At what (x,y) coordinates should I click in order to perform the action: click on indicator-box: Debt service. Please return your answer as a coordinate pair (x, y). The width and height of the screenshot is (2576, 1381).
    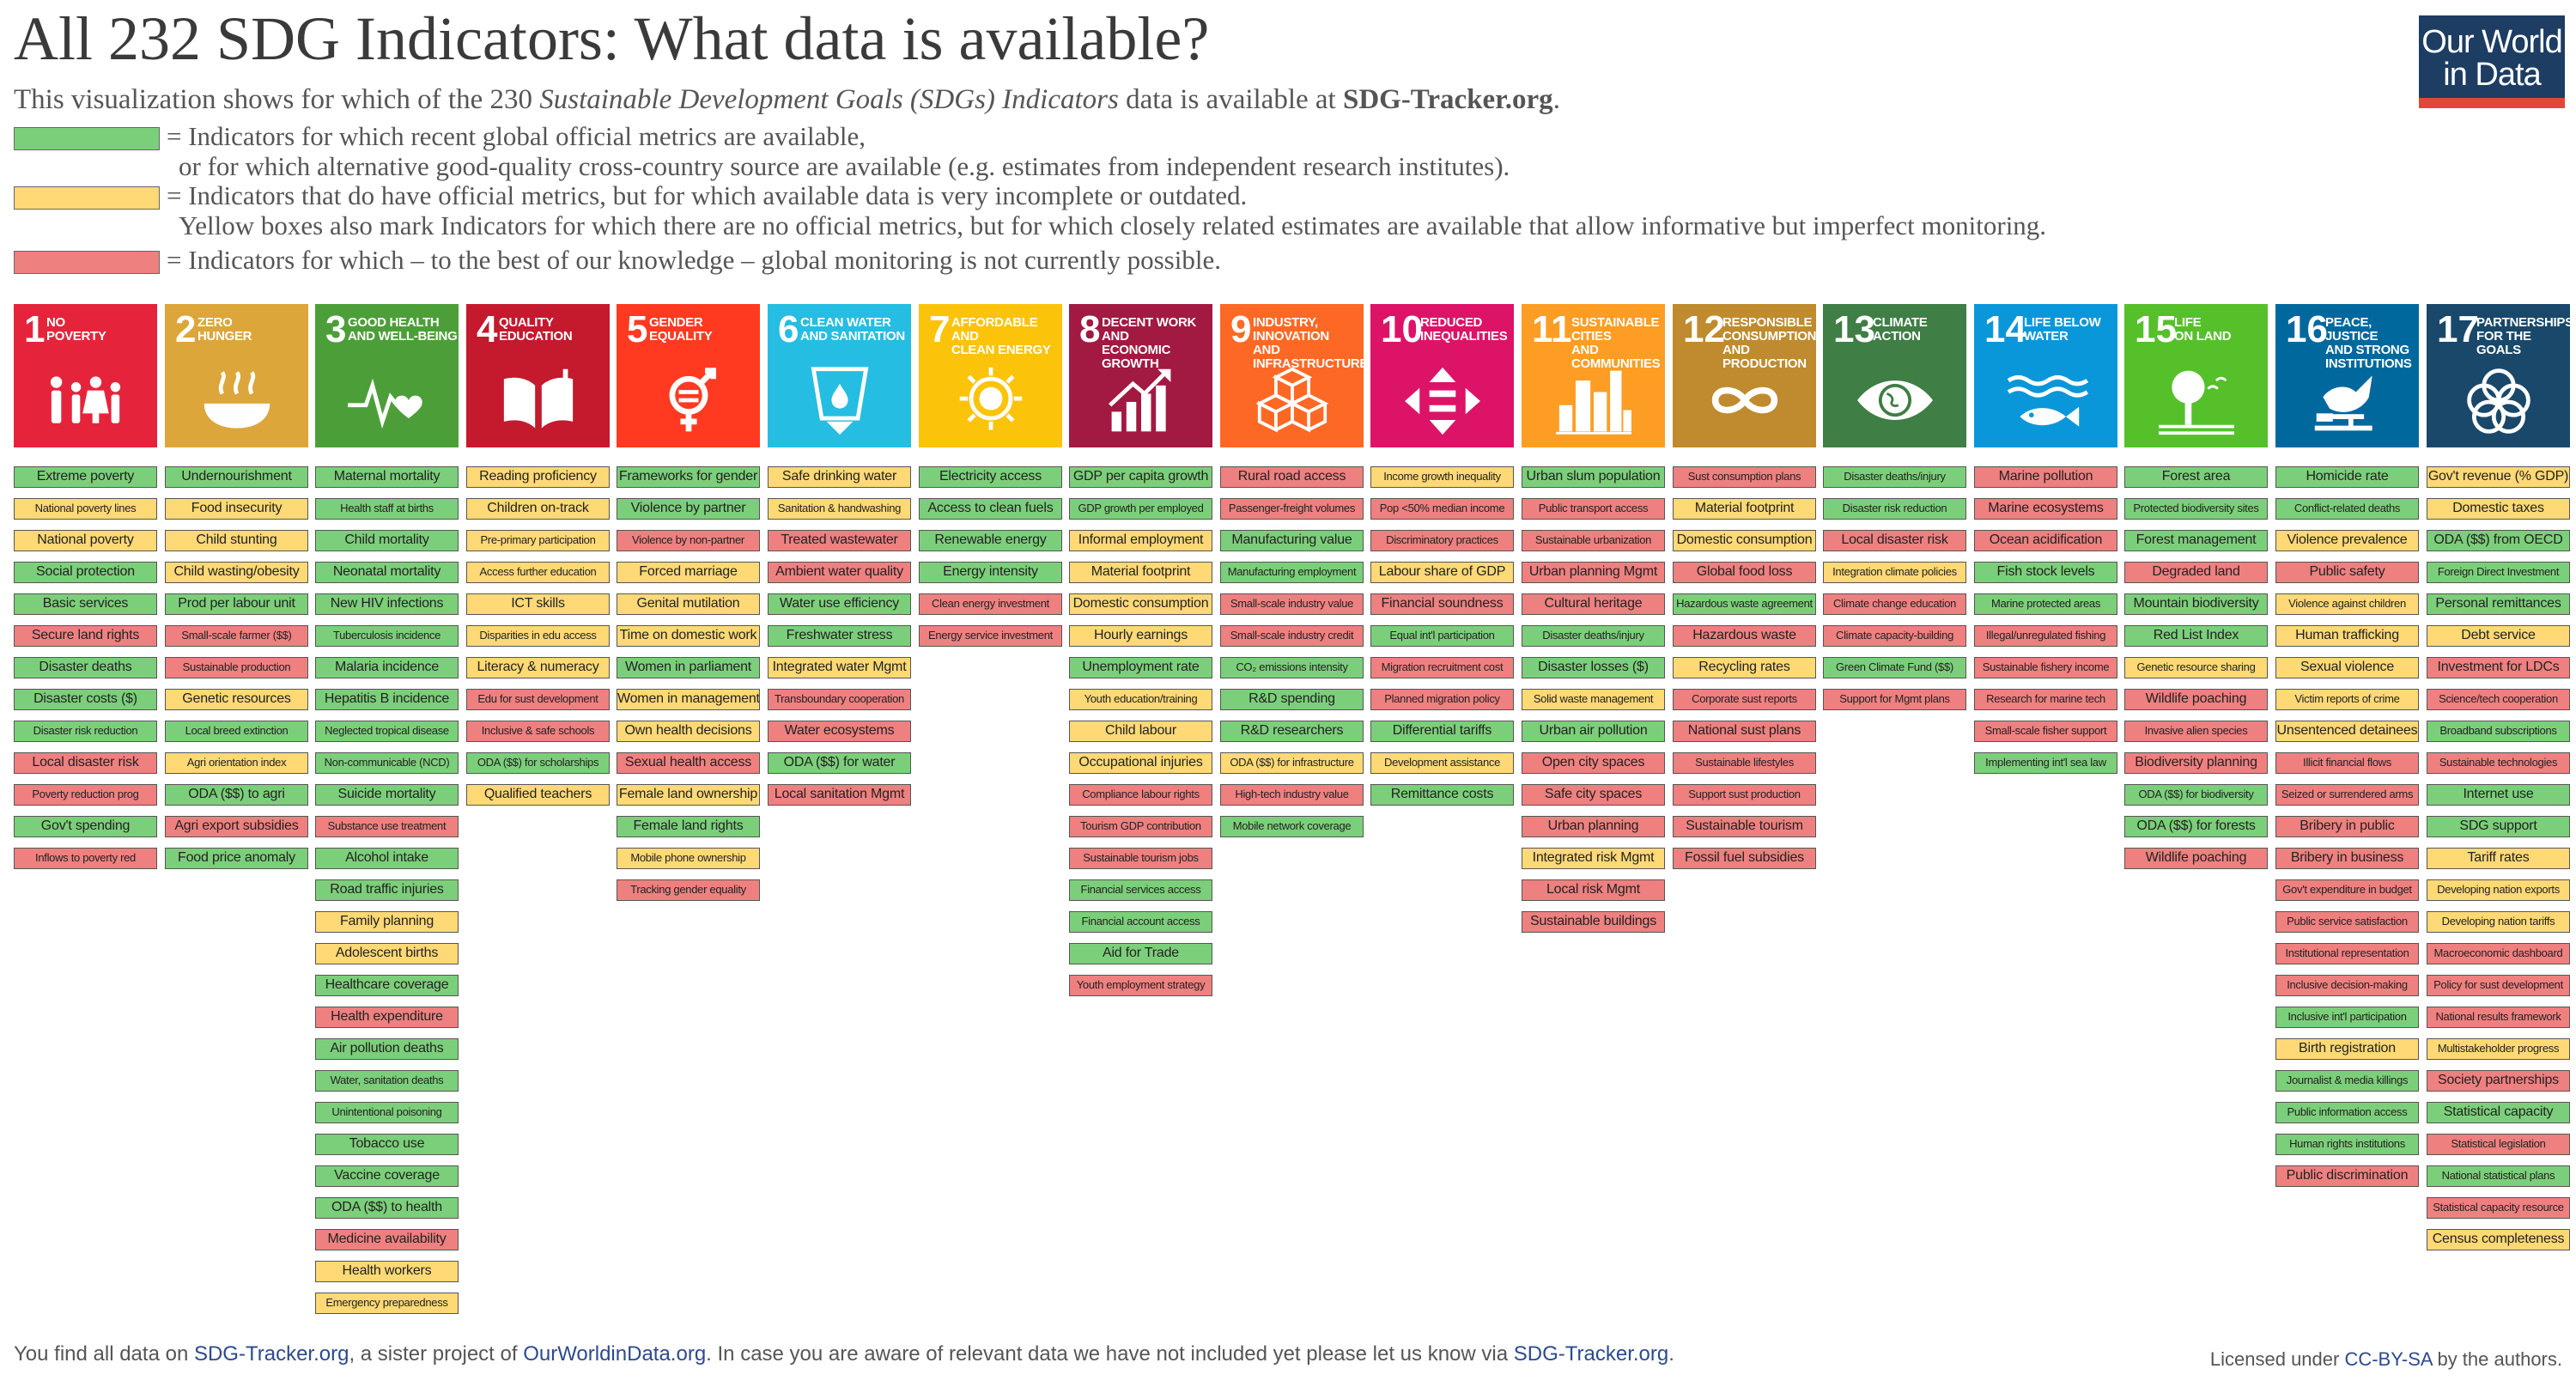
    Looking at the image, I should click on (2499, 636).